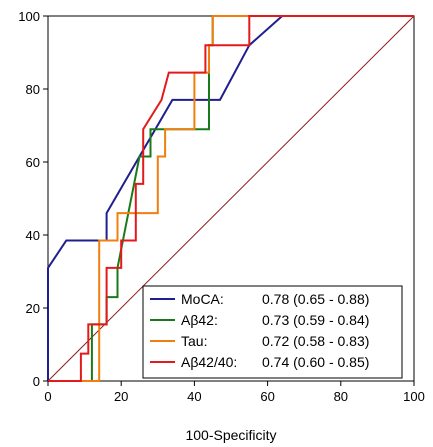 Image resolution: width=433 pixels, height=447 pixels. Describe the element at coordinates (315, 341) in the screenshot. I see `legend-auc-value: 0.72 (0.58 - 0.83)` at that location.